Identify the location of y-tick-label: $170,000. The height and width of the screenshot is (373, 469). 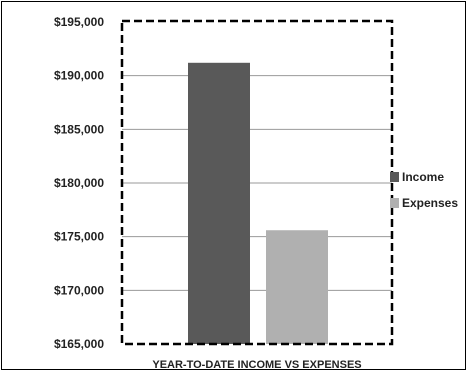
(79, 290).